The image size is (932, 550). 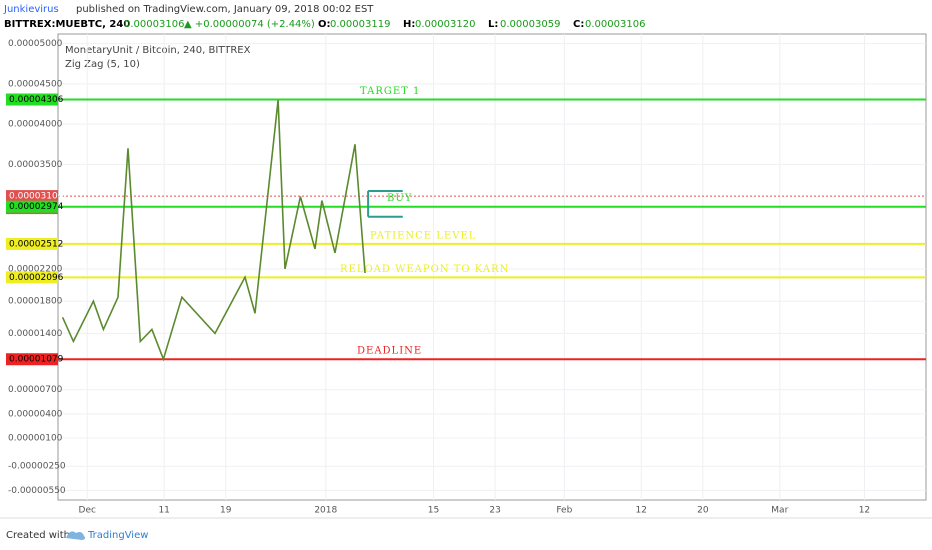 What do you see at coordinates (36, 100) in the screenshot?
I see `price-badge-label: 0.00004306` at bounding box center [36, 100].